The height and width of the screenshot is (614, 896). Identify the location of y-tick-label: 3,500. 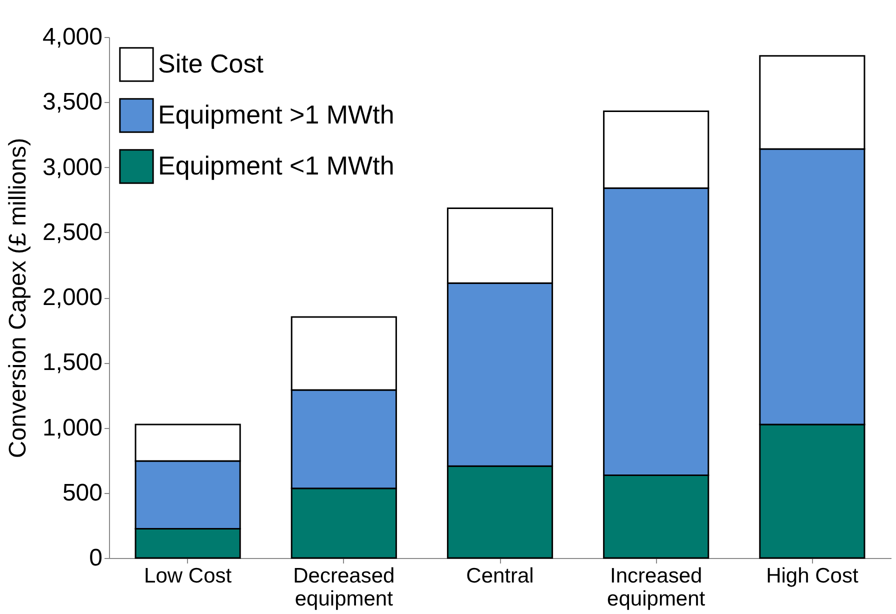
(72, 102).